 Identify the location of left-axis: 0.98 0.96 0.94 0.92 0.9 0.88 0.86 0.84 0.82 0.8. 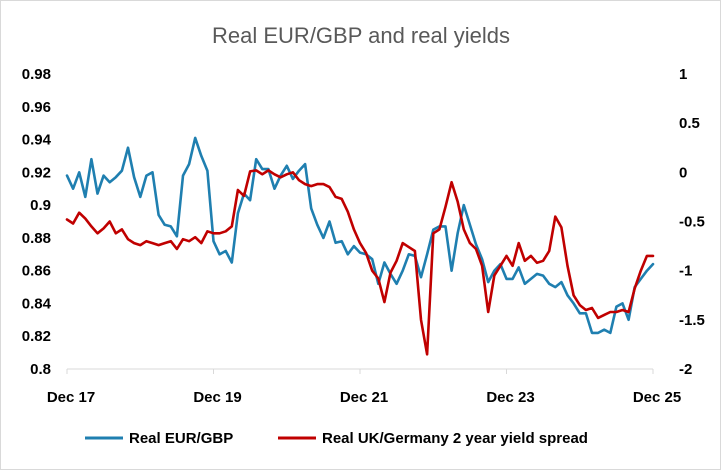
(37, 222).